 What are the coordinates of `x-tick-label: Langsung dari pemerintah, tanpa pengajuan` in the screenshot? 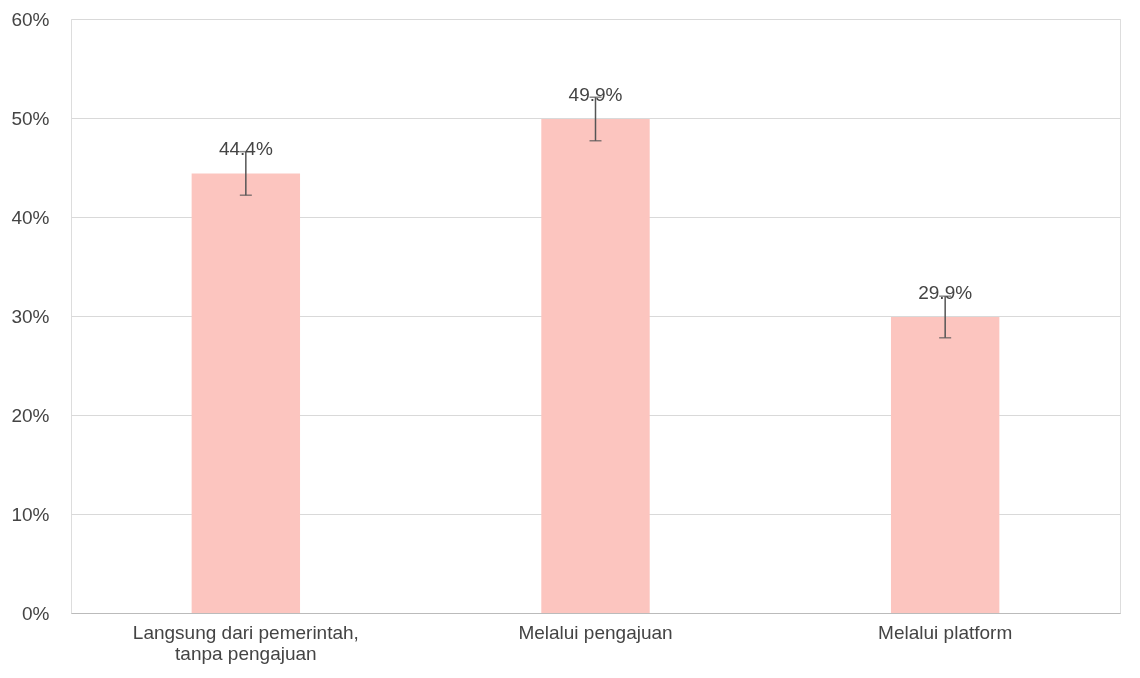 It's located at (245, 642).